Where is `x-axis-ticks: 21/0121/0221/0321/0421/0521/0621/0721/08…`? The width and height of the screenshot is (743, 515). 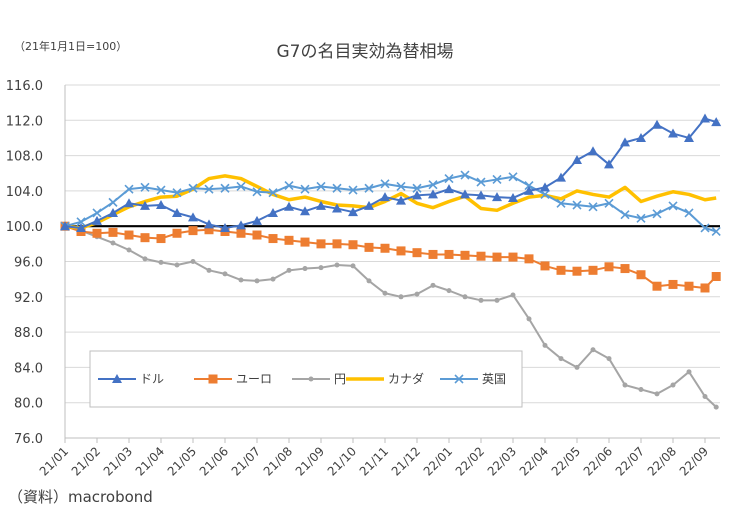 x-axis-ticks: 21/0121/0221/0321/0421/0521/0621/0721/08… is located at coordinates (374, 458).